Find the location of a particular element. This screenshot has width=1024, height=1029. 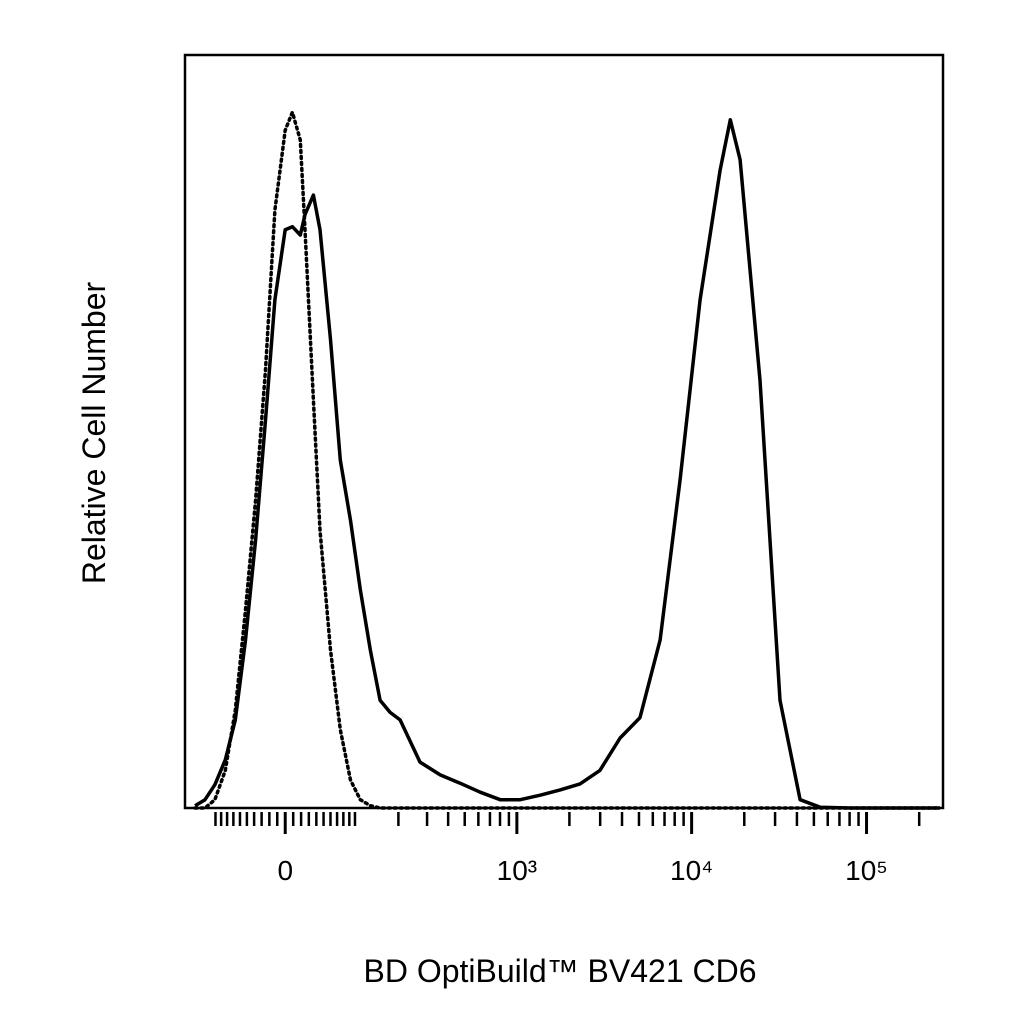

x-tick-label: 10⁴ is located at coordinates (691, 870).